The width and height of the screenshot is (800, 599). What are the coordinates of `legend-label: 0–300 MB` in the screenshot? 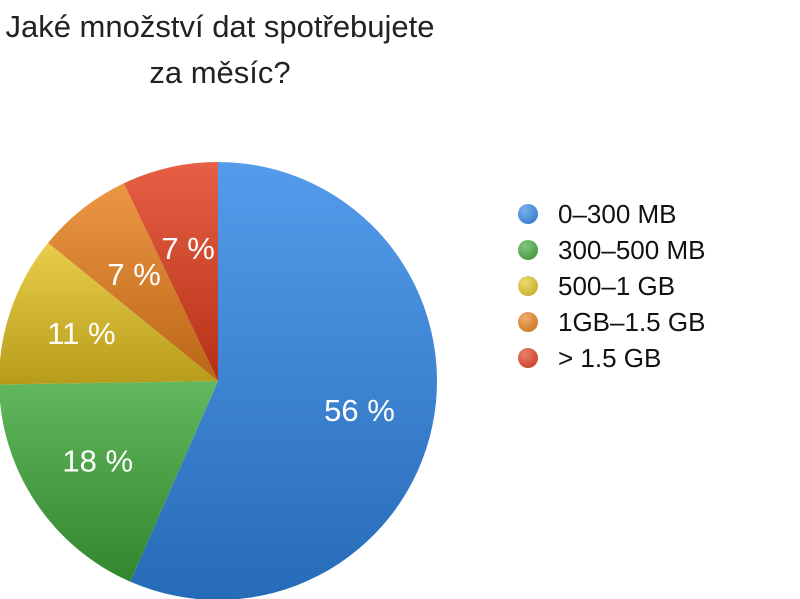 It's located at (617, 213).